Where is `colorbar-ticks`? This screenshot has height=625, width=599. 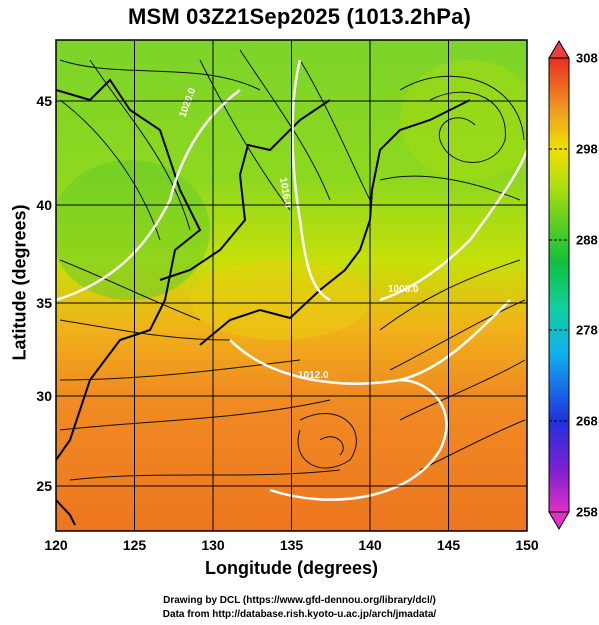 colorbar-ticks is located at coordinates (559, 285).